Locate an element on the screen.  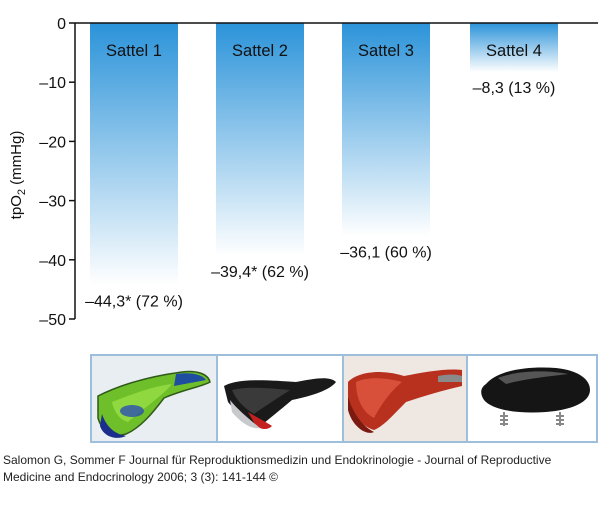
category-label-4: Sattel 4 is located at coordinates (514, 51).